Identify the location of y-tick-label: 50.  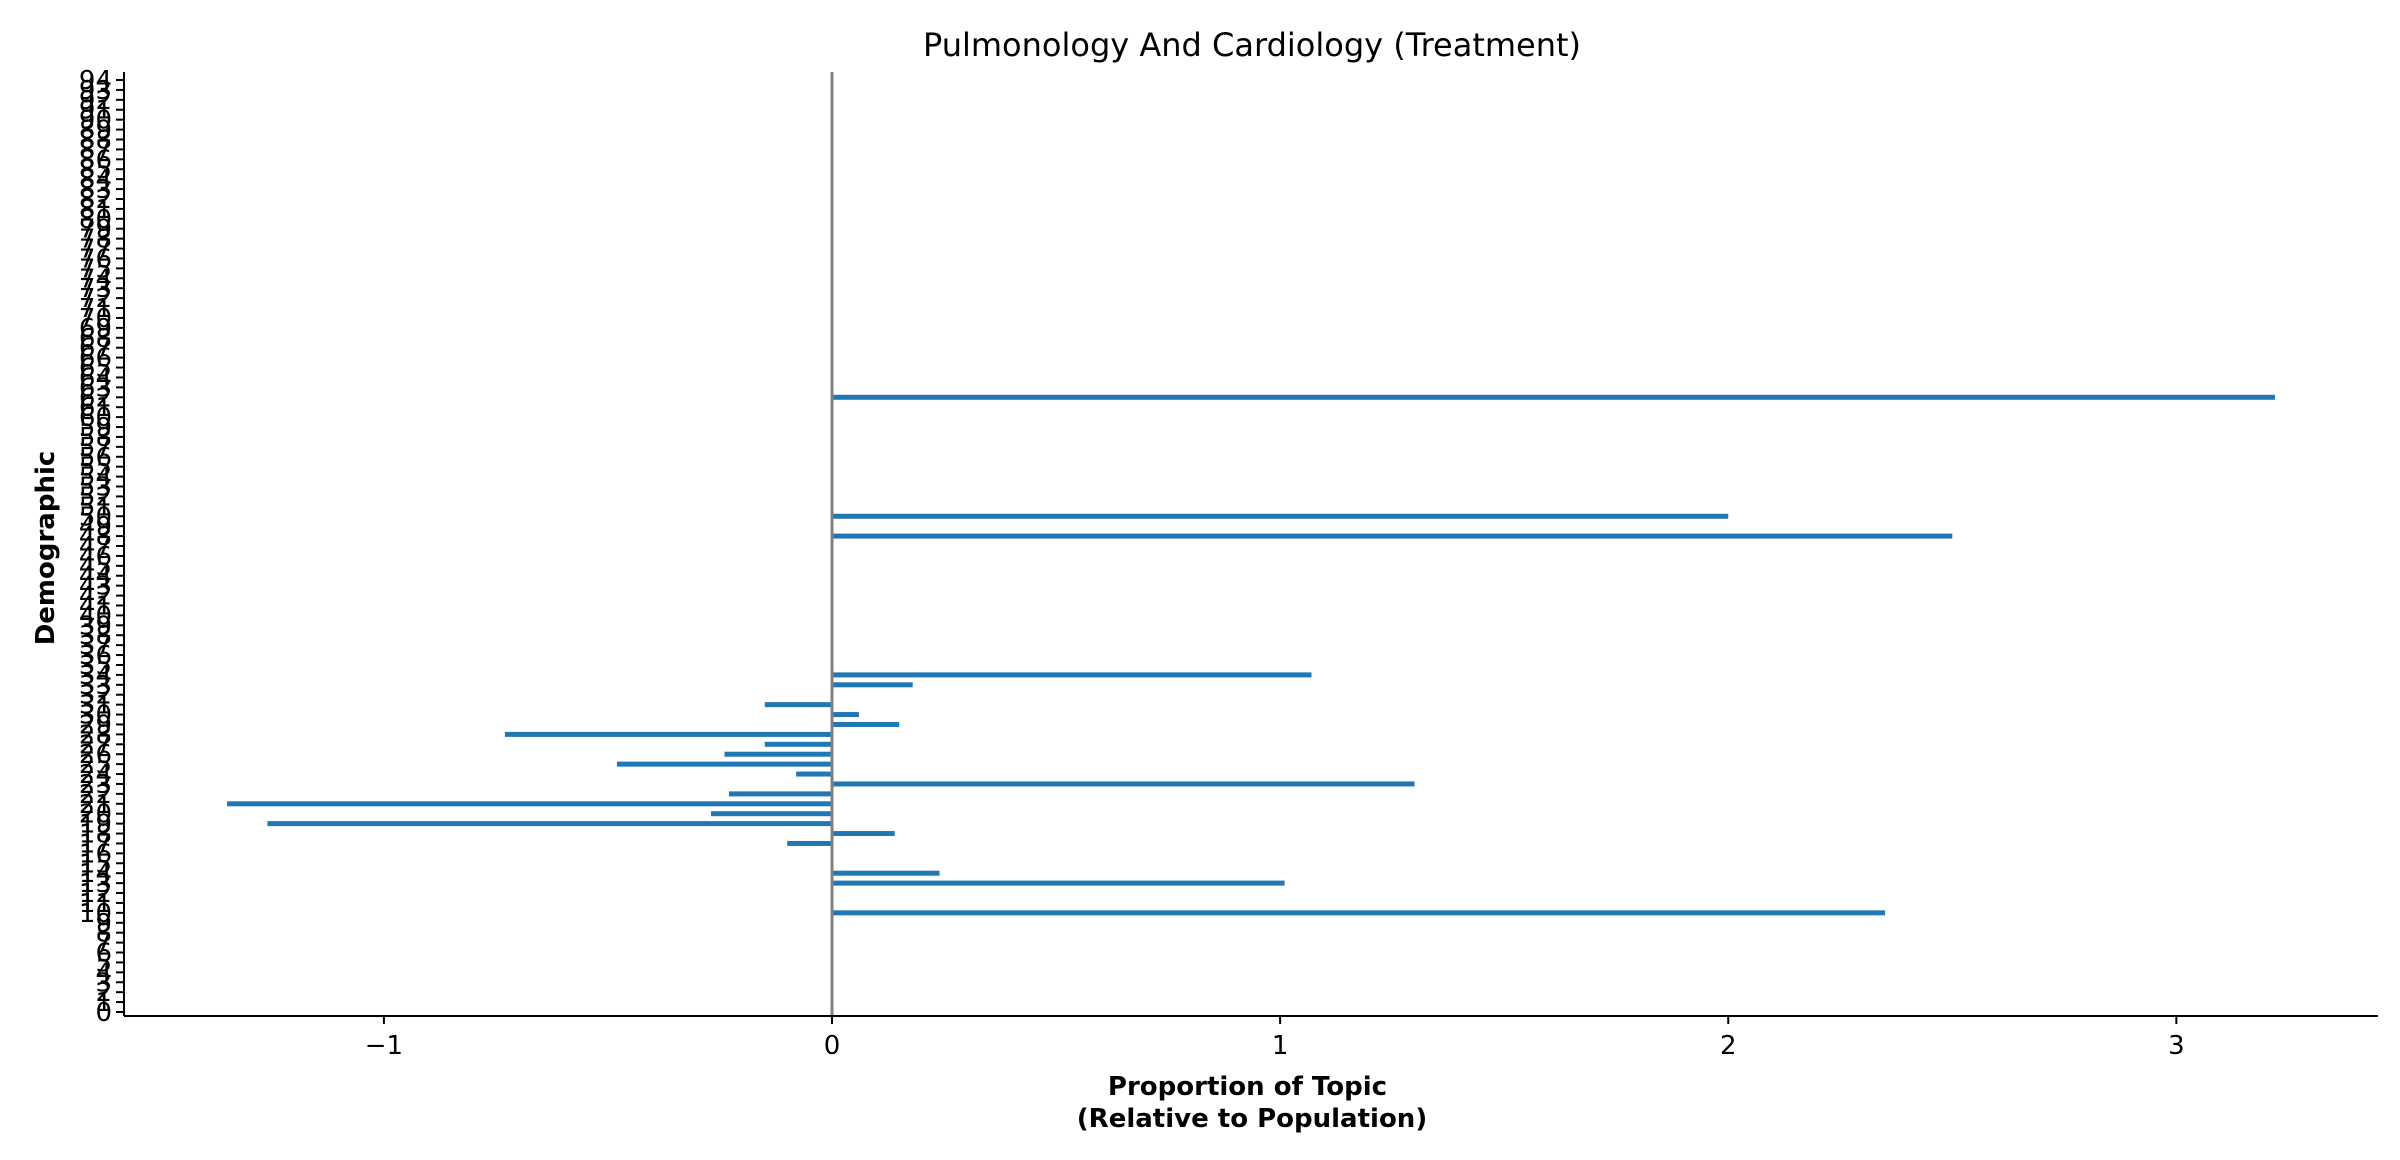
(95, 517).